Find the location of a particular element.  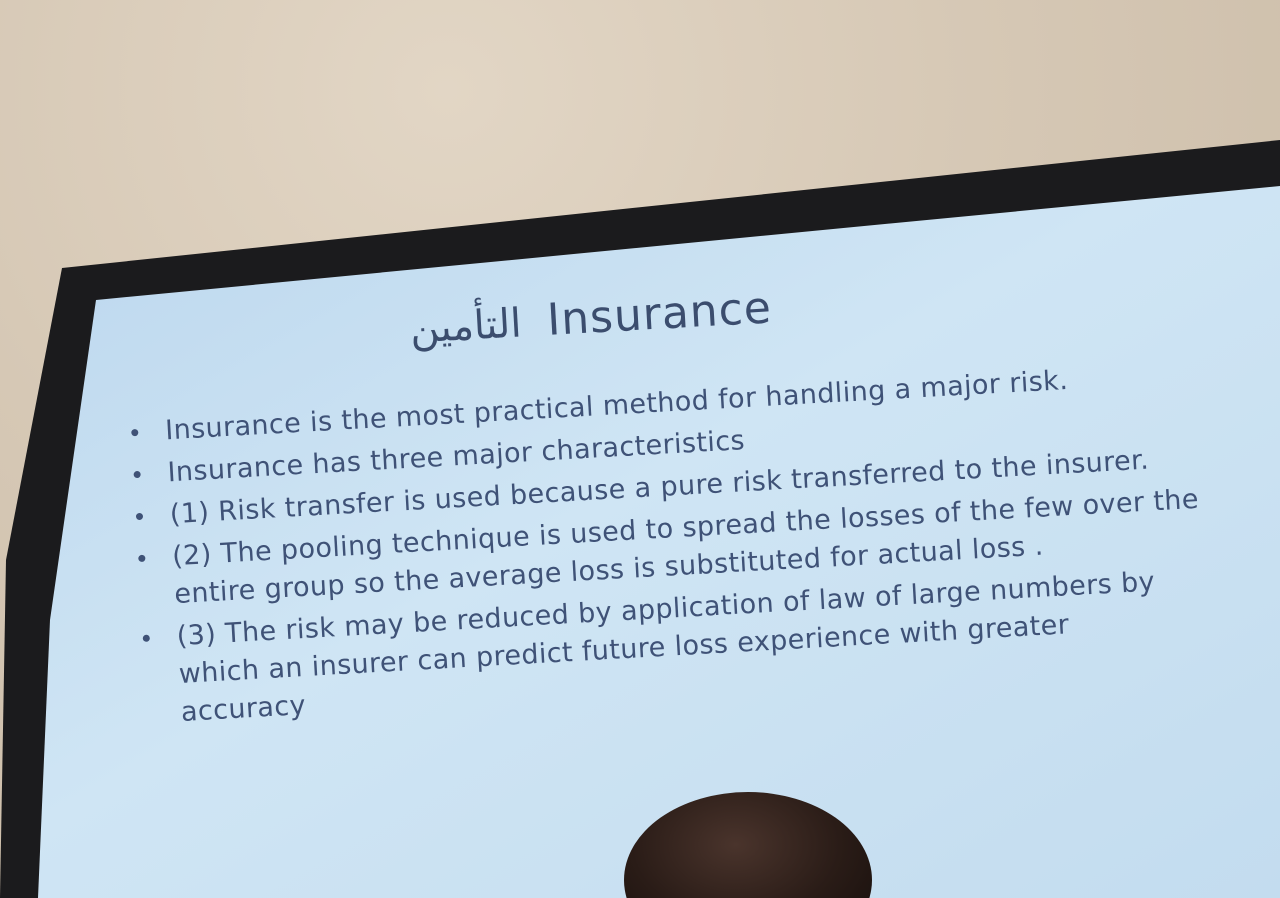

slide-title-english: Insurance is located at coordinates (659, 314).